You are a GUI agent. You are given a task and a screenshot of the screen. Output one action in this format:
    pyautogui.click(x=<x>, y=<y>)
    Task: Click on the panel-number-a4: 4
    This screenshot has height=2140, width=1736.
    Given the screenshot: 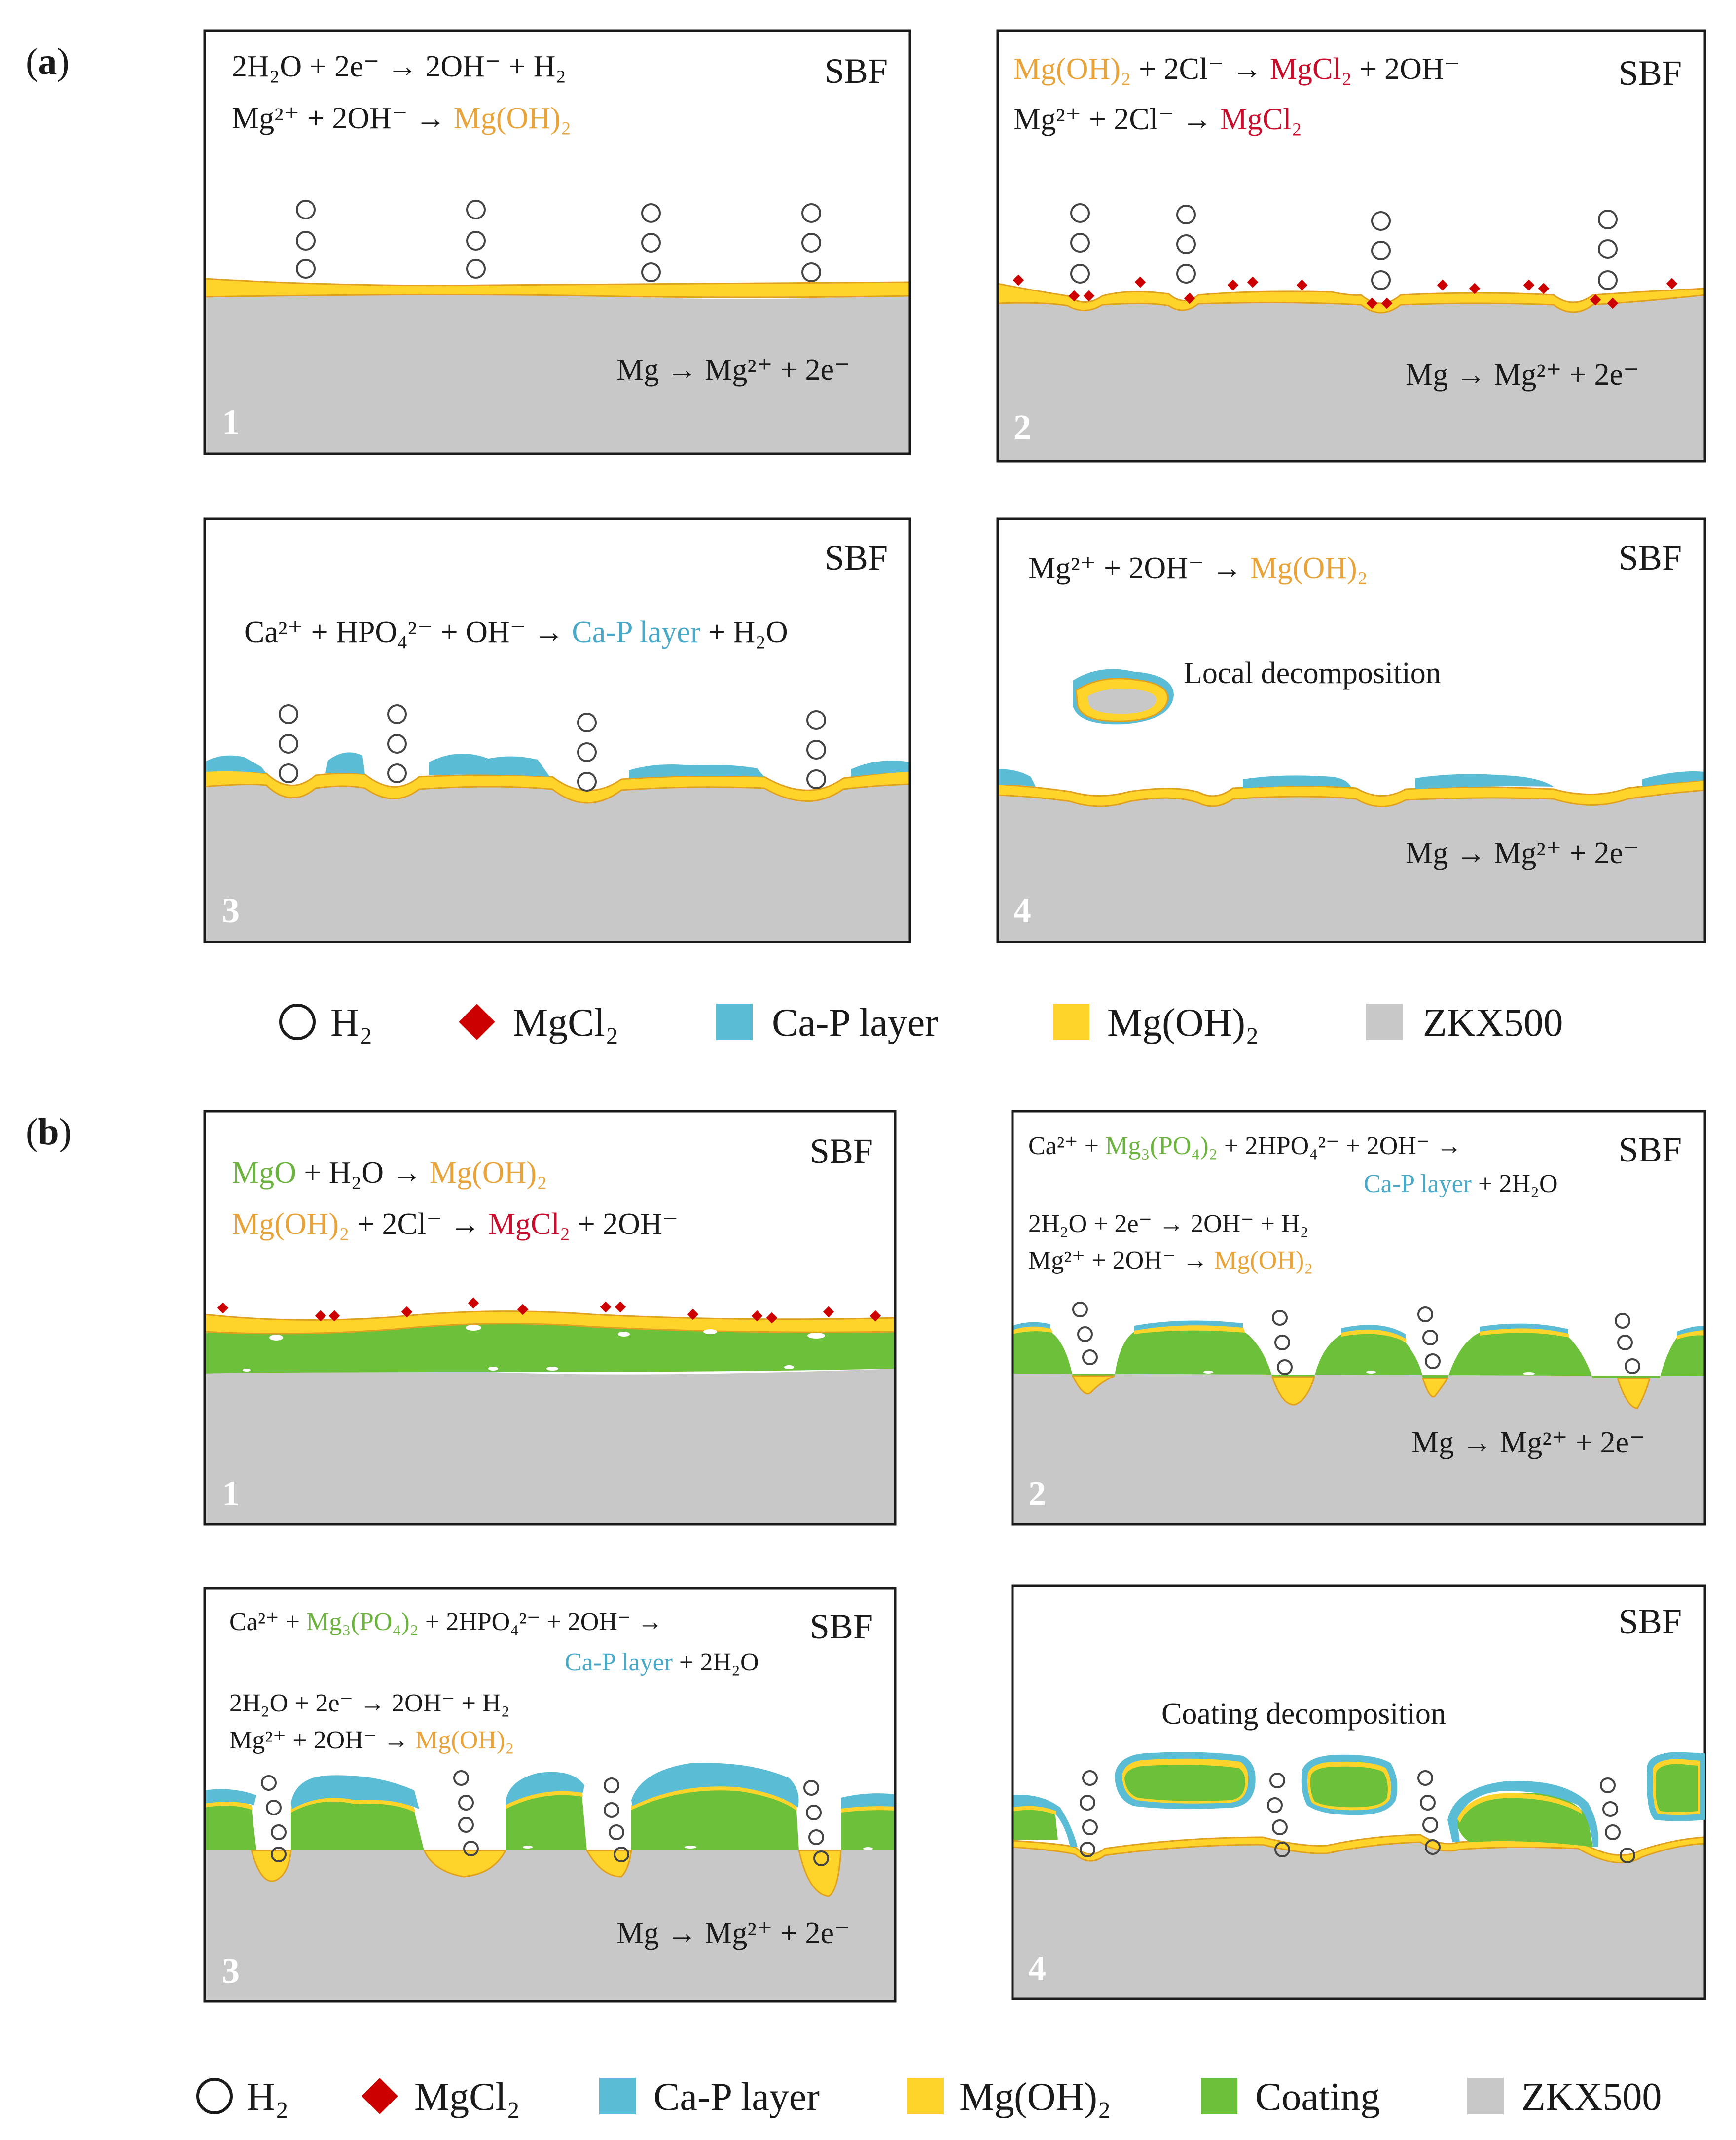 What is the action you would take?
    pyautogui.click(x=1022, y=910)
    